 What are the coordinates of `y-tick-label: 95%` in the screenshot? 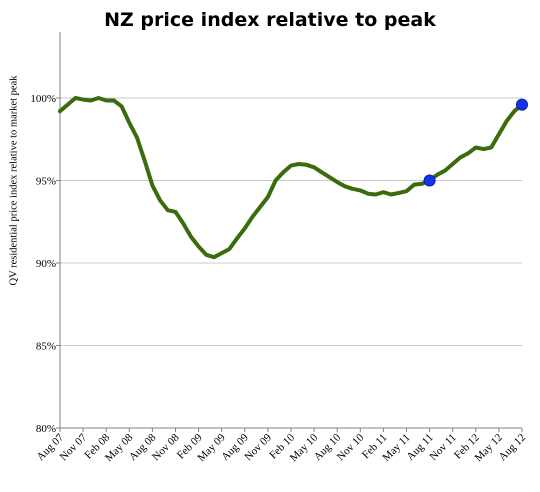 It's located at (46, 182).